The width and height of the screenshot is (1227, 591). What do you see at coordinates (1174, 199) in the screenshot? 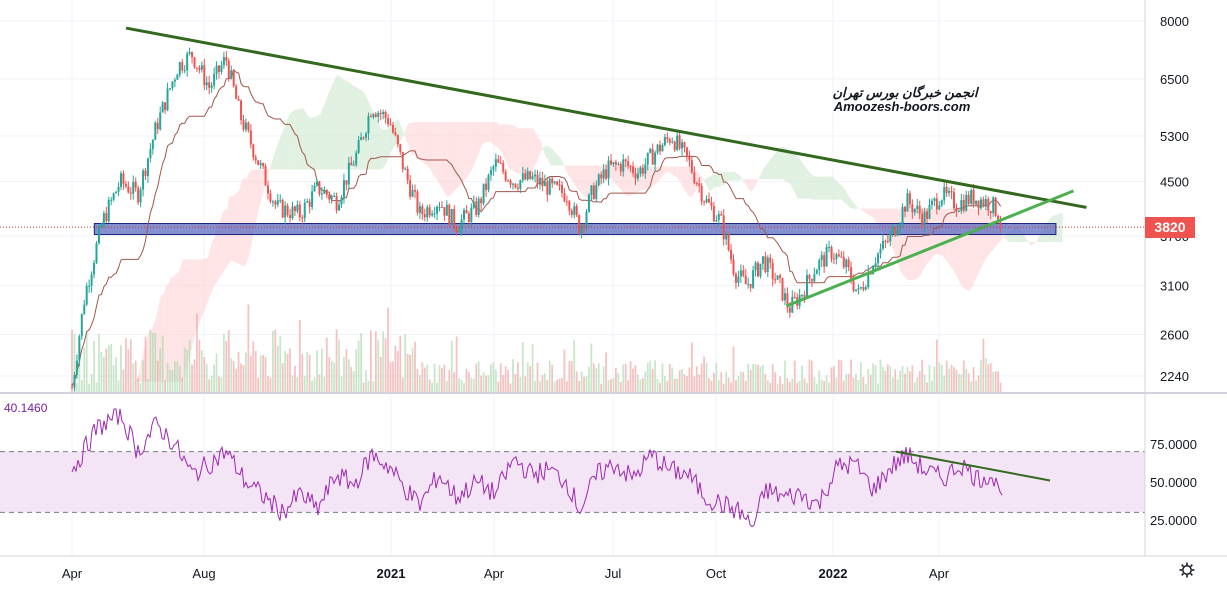
I see `price-axis: 80006500530045003700310026002240` at bounding box center [1174, 199].